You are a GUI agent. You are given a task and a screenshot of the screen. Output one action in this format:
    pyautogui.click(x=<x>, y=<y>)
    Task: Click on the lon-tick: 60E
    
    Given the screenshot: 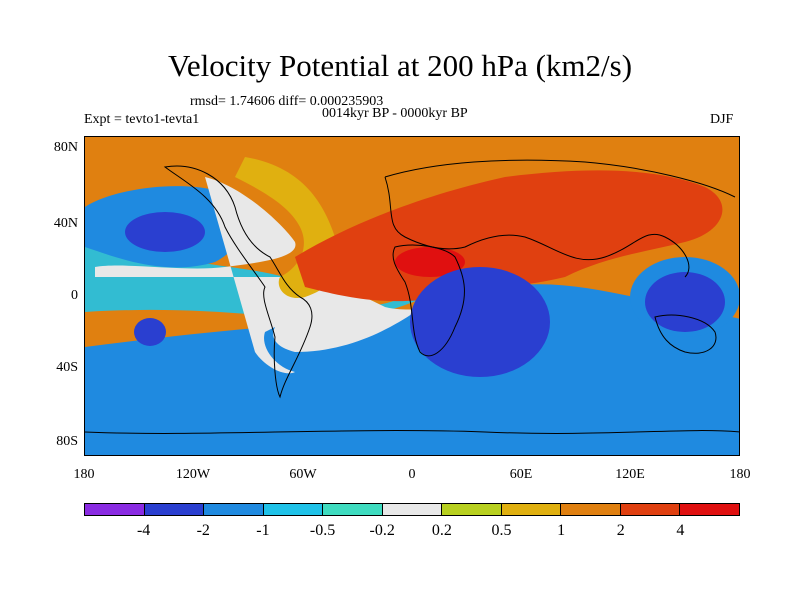 What is the action you would take?
    pyautogui.click(x=521, y=474)
    